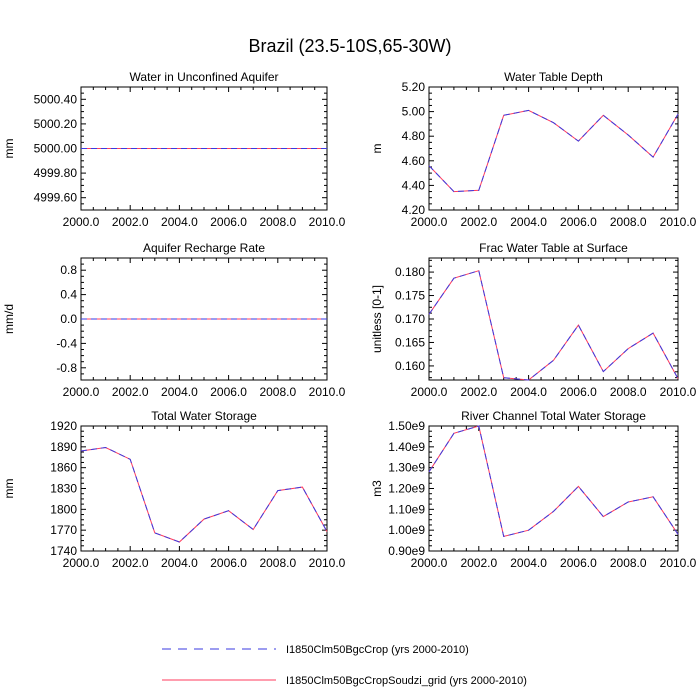  Describe the element at coordinates (410, 342) in the screenshot. I see `y-tick-label: 0.165` at that location.